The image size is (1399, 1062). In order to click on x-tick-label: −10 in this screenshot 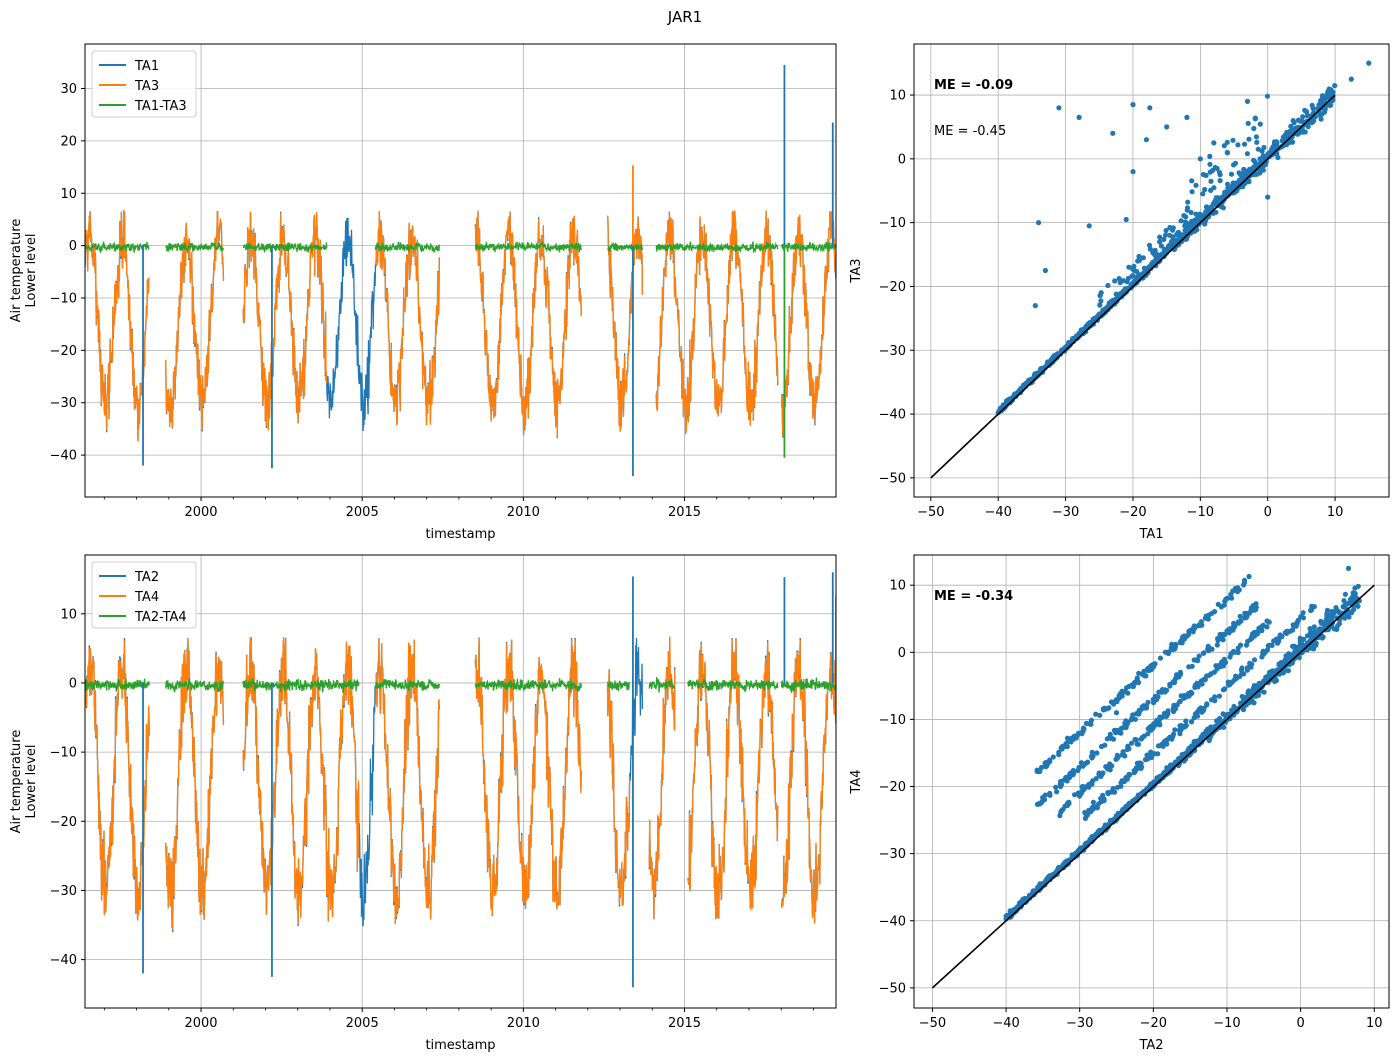, I will do `click(1200, 512)`.